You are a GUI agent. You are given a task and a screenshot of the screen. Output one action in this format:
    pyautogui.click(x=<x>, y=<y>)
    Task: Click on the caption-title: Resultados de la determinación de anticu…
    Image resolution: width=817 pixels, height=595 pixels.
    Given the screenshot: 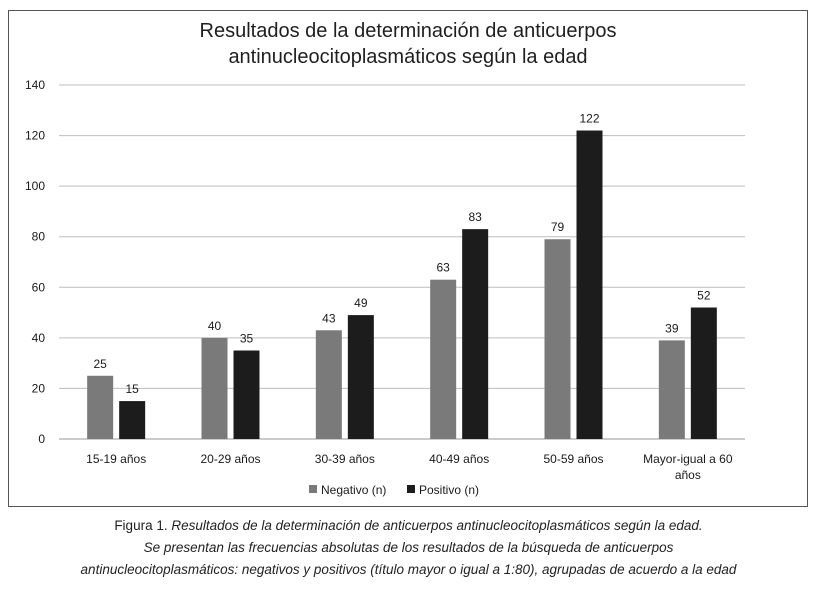 What is the action you would take?
    pyautogui.click(x=437, y=525)
    